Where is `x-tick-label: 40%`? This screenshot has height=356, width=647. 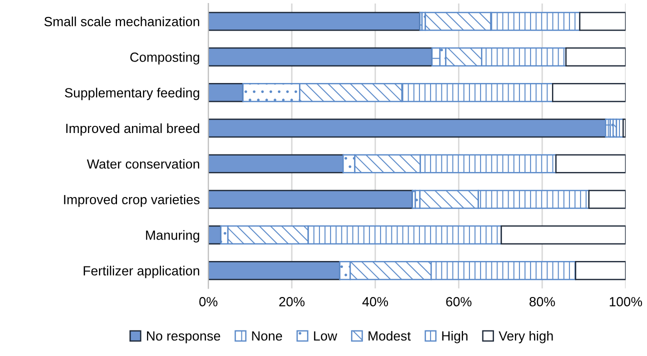
x-tick-label: 40% is located at coordinates (375, 301).